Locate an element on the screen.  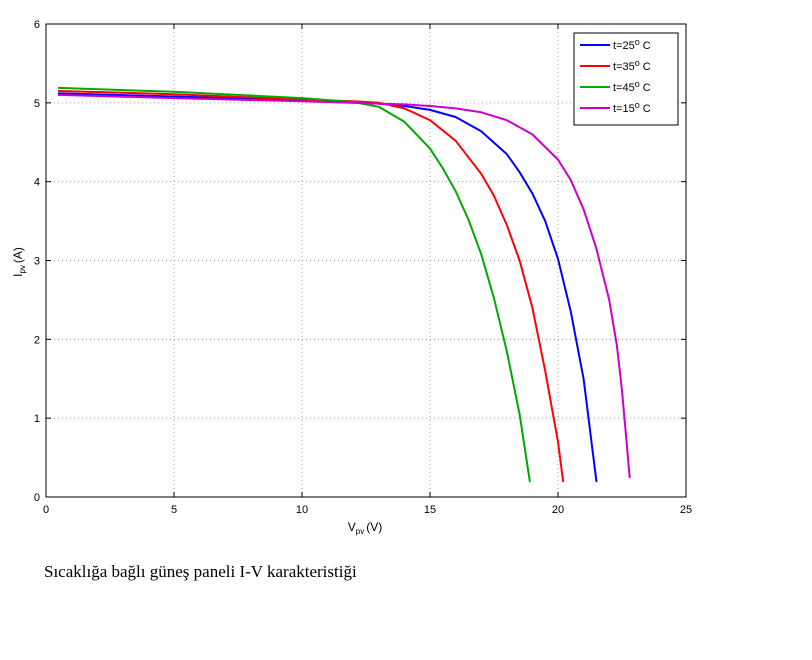
y-tick-label: 3 is located at coordinates (37, 262).